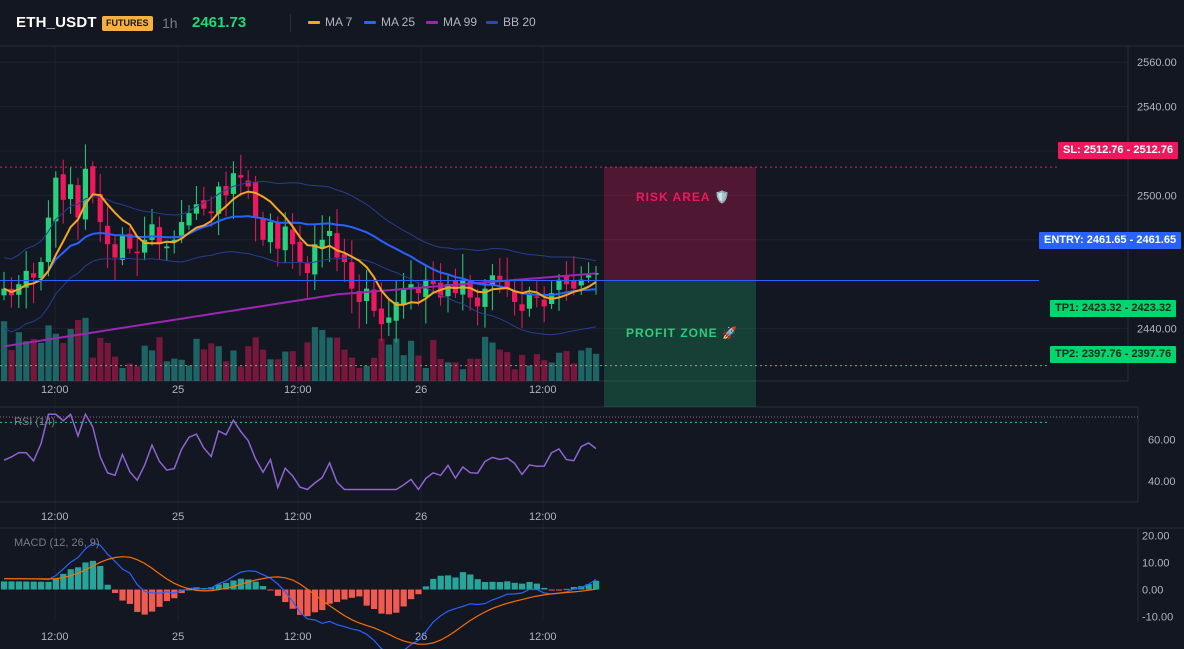 The image size is (1184, 649). What do you see at coordinates (1162, 440) in the screenshot?
I see `rsi-axis-tick: 60.00` at bounding box center [1162, 440].